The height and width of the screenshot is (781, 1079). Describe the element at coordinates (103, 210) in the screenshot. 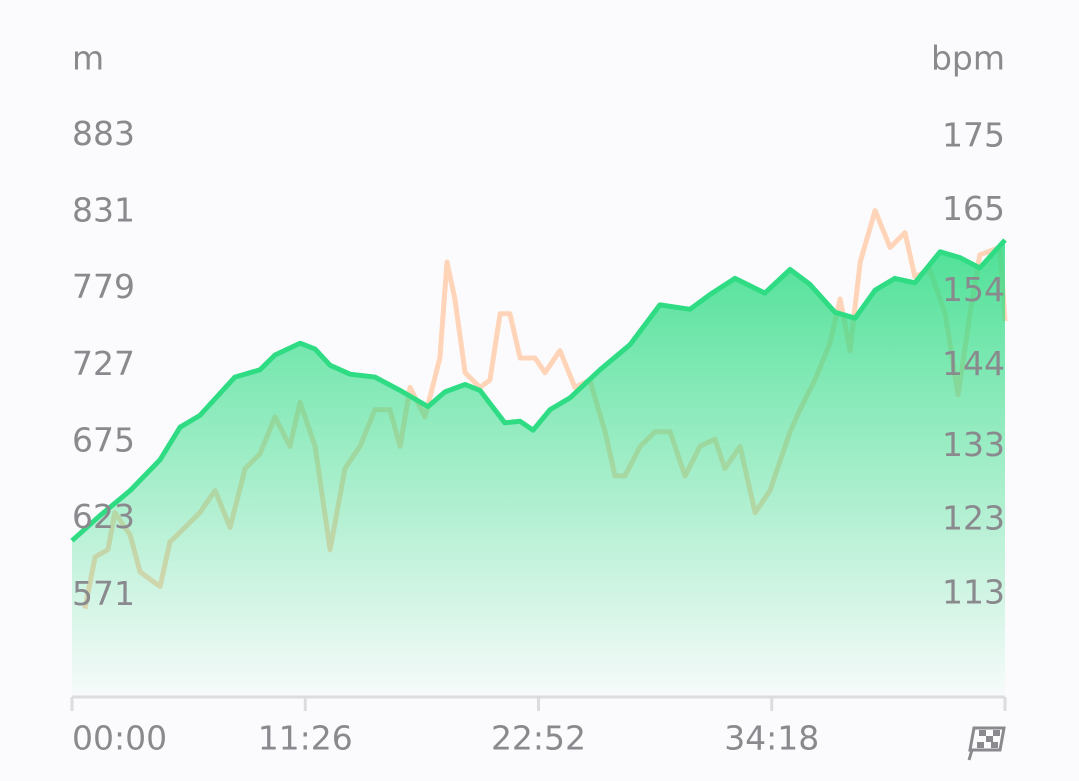

I see `y-tick-label: 831` at that location.